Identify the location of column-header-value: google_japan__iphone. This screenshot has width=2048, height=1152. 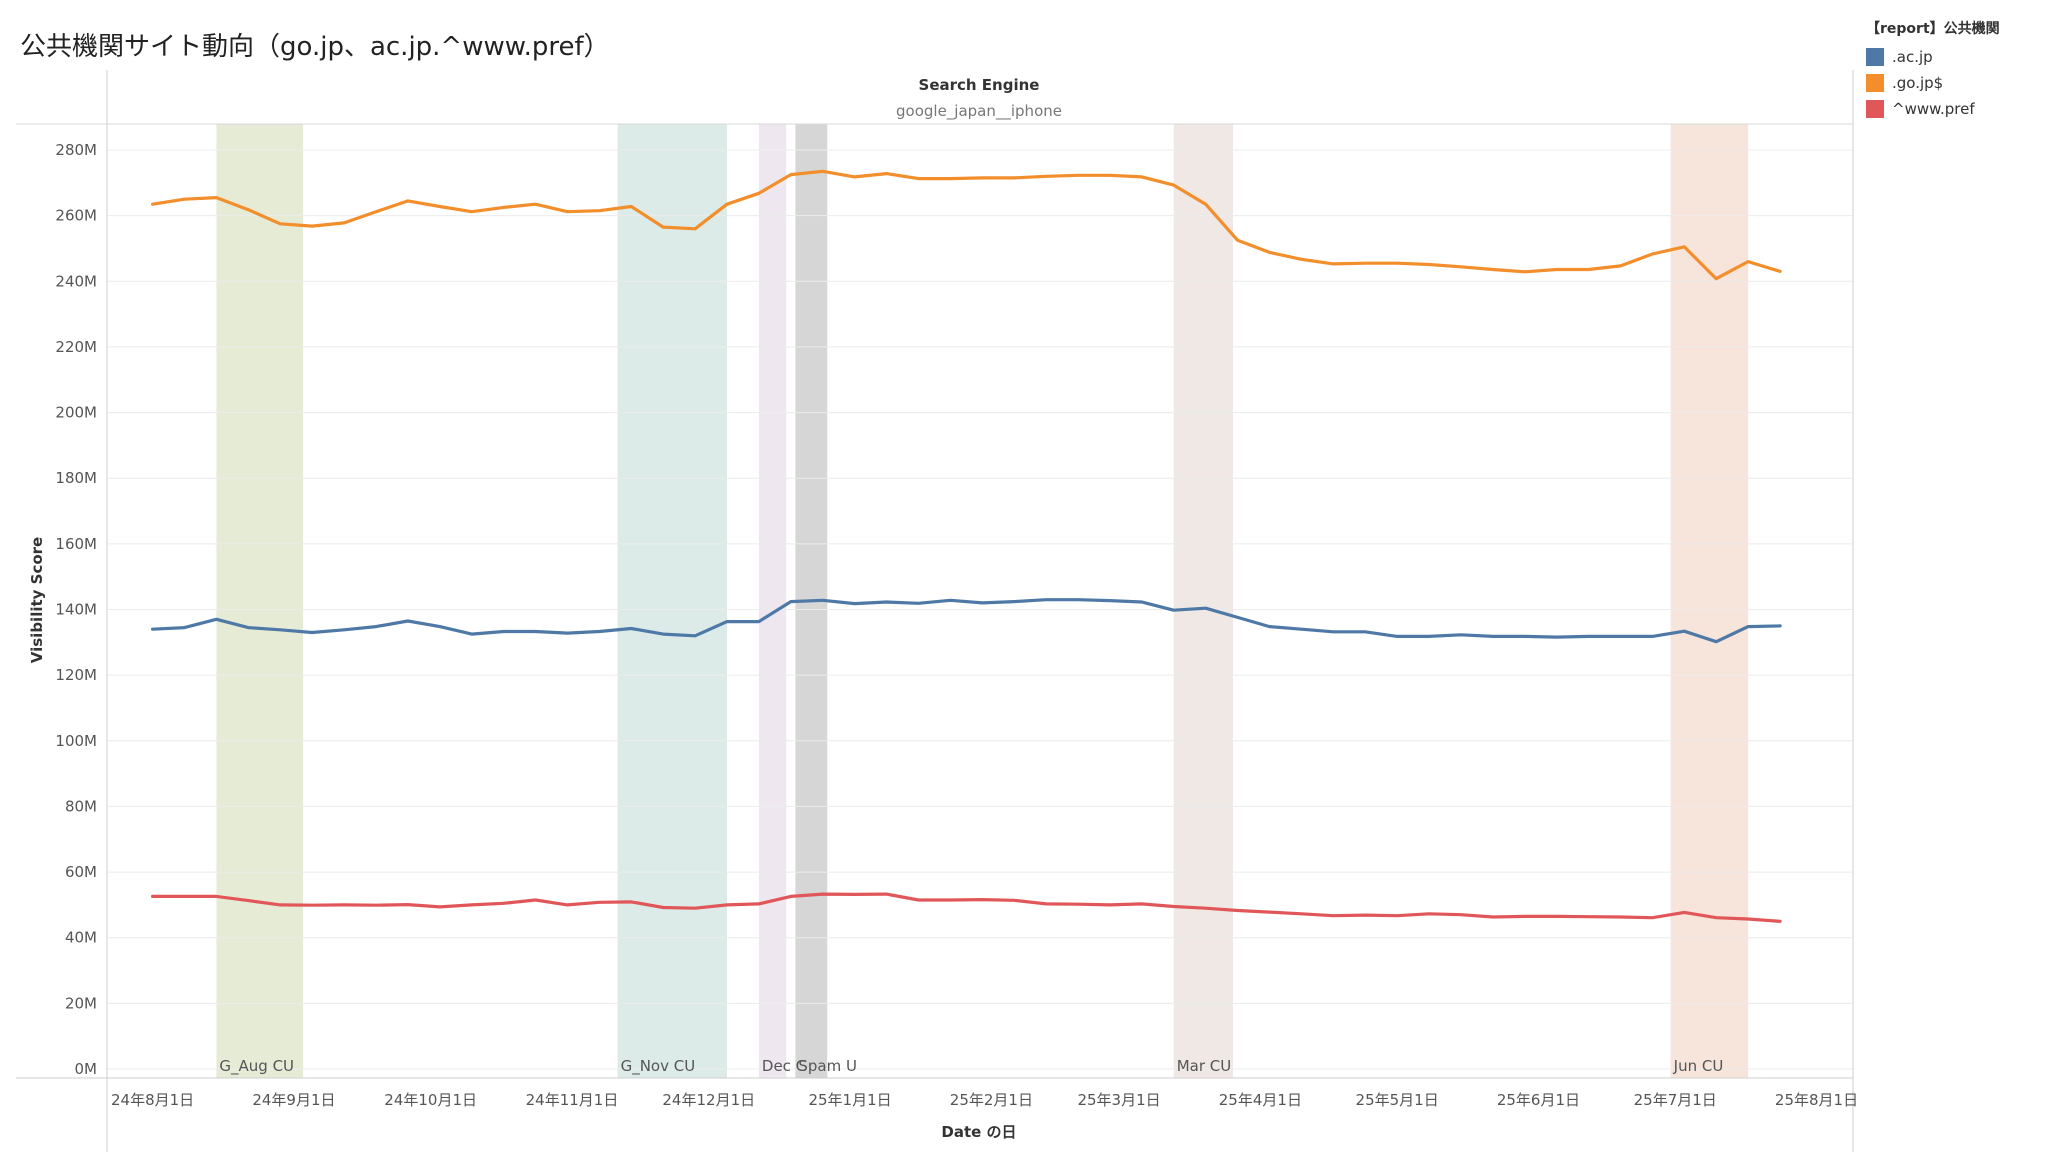
(979, 111).